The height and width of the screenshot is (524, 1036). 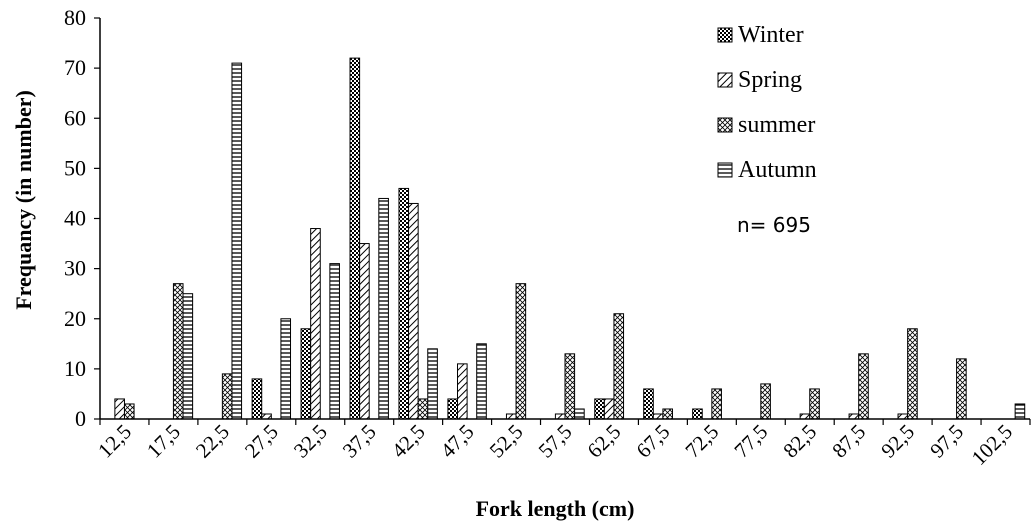 What do you see at coordinates (423, 409) in the screenshot?
I see `bar-summer-42,5` at bounding box center [423, 409].